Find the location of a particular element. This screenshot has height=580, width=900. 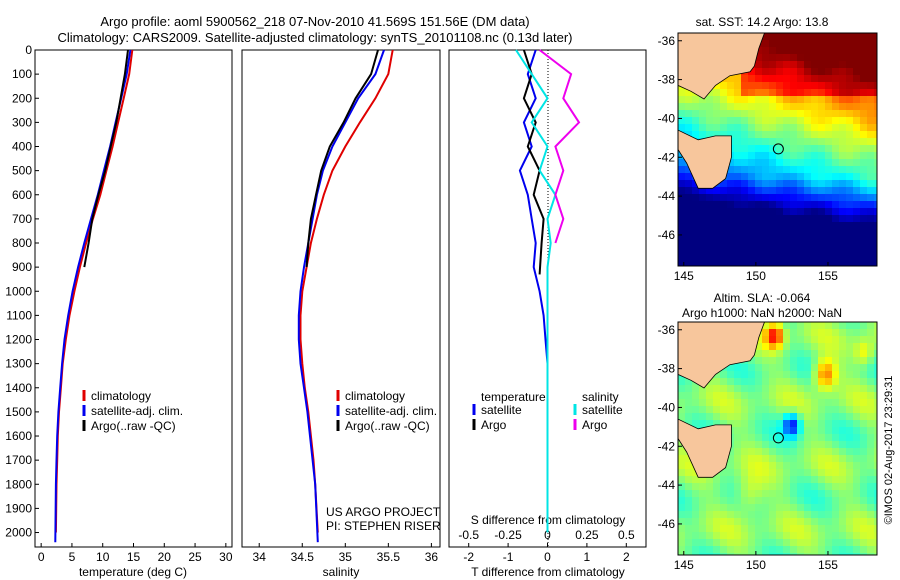

salinity-xlabel: salinity is located at coordinates (341, 572).